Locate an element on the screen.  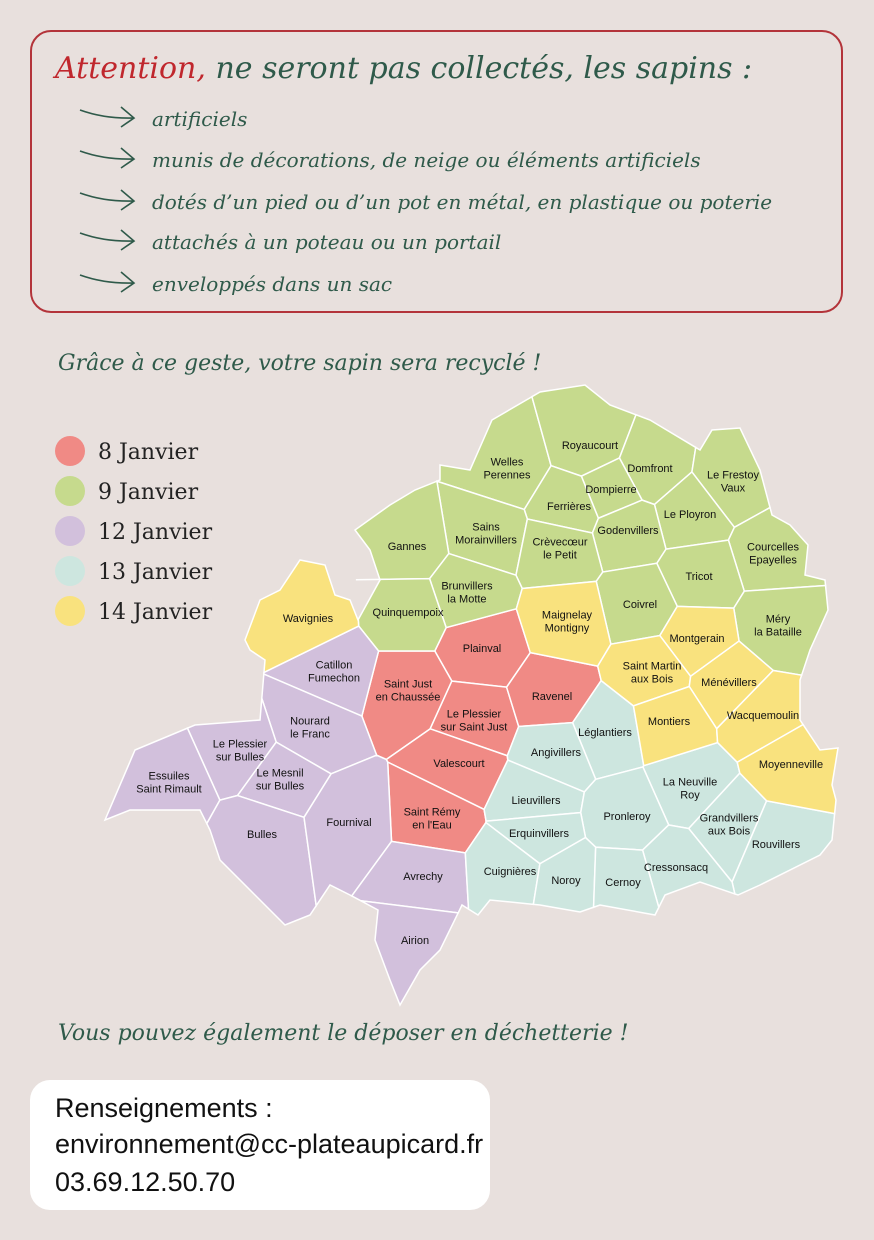
commune-label-line: Erquinvillers is located at coordinates (539, 834).